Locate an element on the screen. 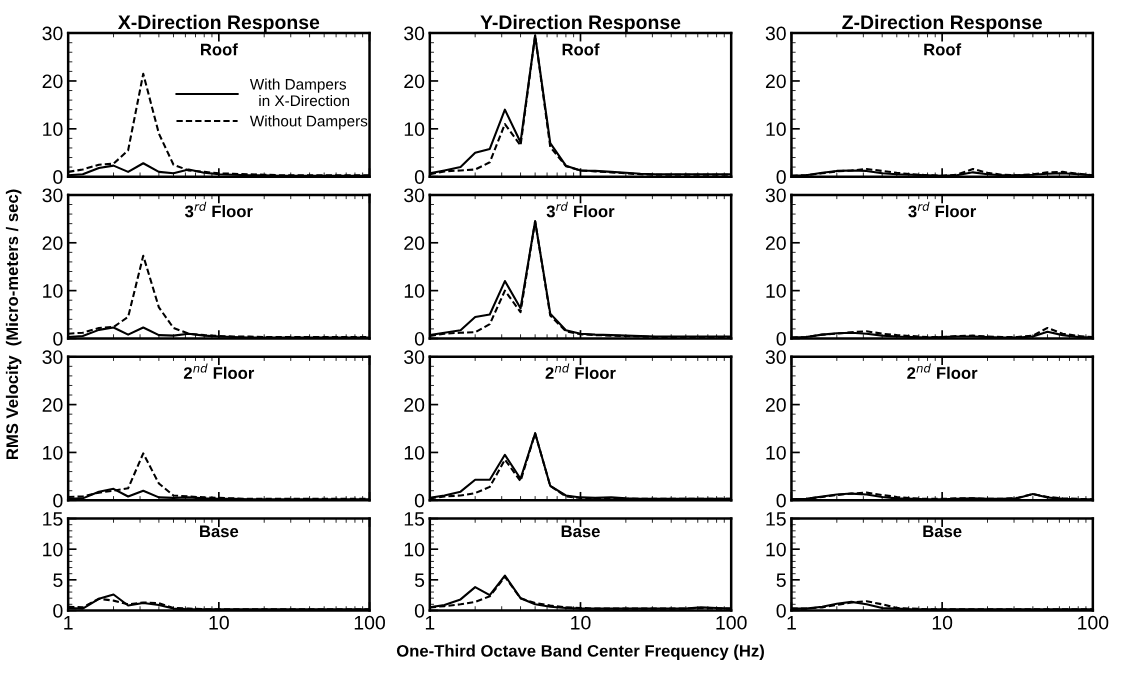 This screenshot has width=1136, height=676. legend-label: Without Dampers is located at coordinates (308, 122).